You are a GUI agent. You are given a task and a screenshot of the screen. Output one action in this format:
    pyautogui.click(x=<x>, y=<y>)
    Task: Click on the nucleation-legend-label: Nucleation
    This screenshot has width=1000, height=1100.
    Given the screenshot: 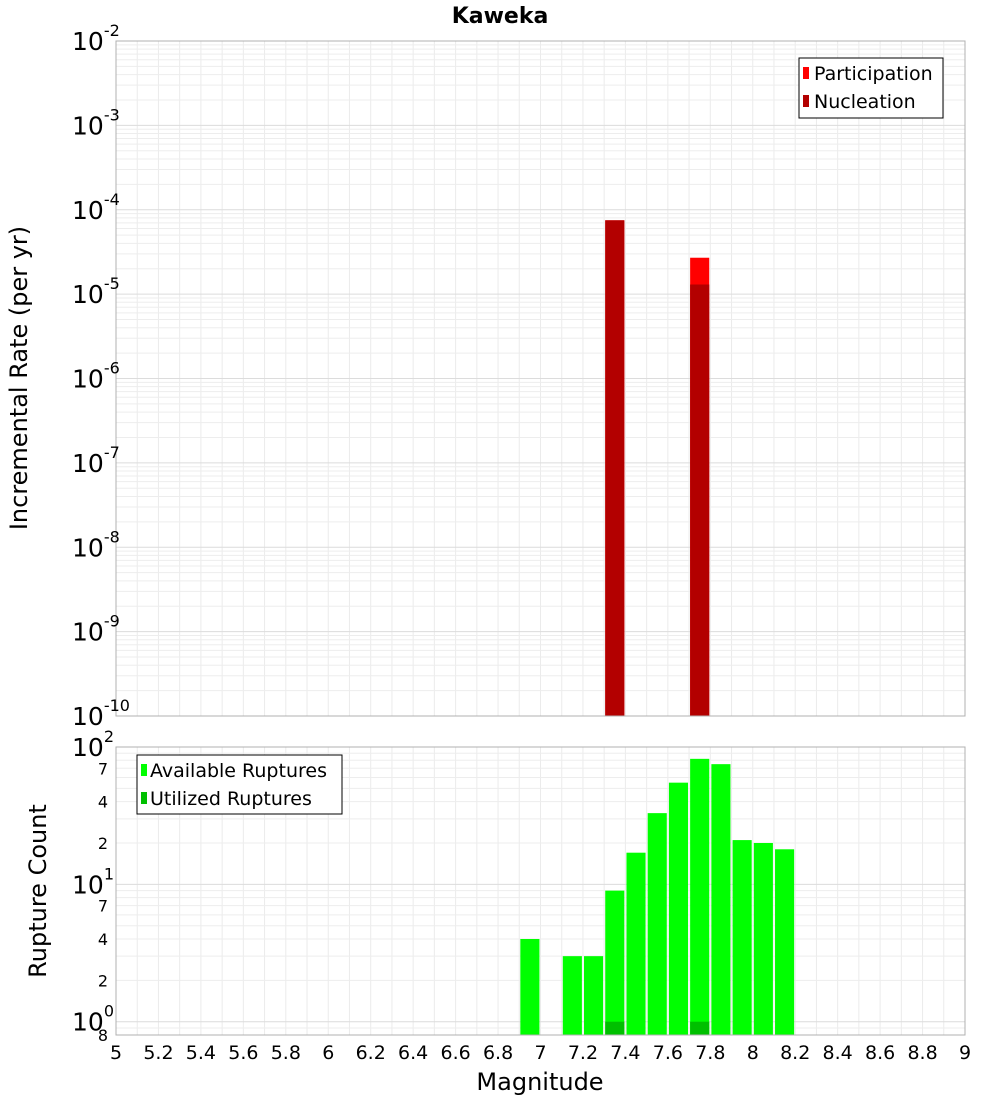 What is the action you would take?
    pyautogui.click(x=865, y=102)
    